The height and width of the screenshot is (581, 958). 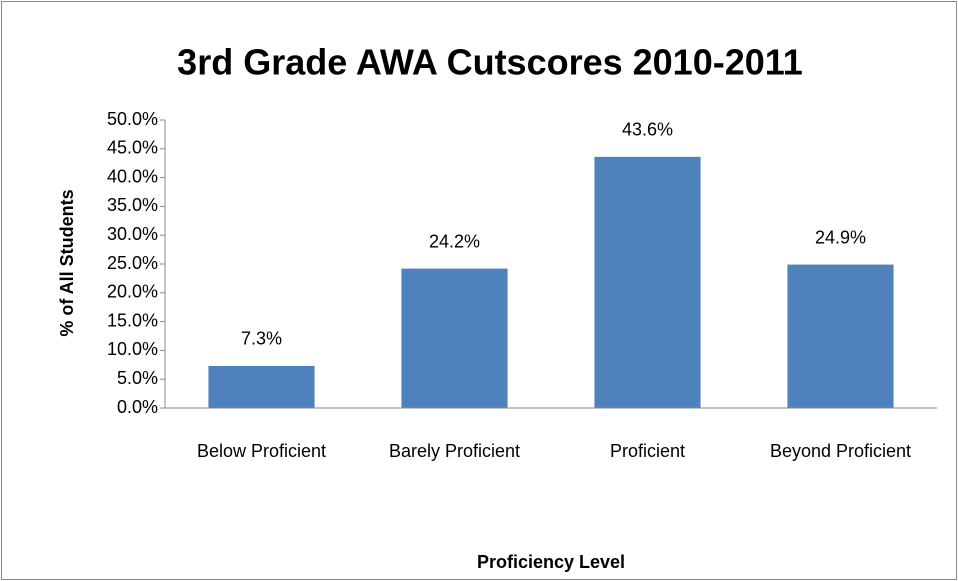 What do you see at coordinates (647, 130) in the screenshot?
I see `data-label: 43.6%` at bounding box center [647, 130].